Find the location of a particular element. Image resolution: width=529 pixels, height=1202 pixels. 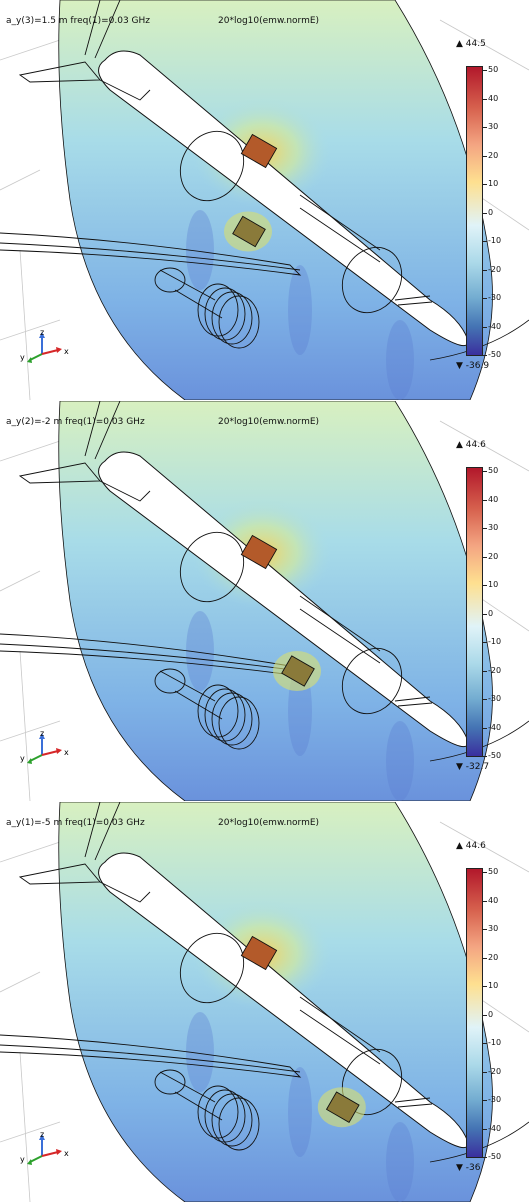

parameter-label: a_y(2)=-2 m freq(1)=0.03 GHz is located at coordinates (75, 422).